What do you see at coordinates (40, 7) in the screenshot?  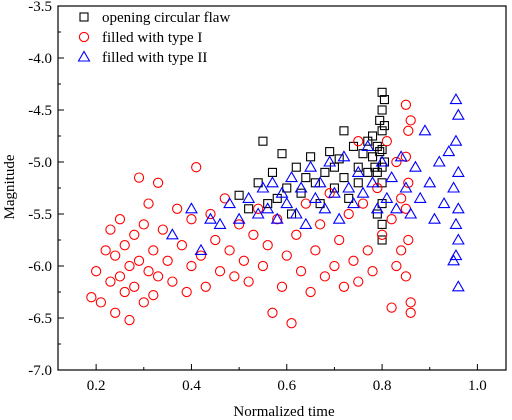 I see `y-tick-label: -3.5` at bounding box center [40, 7].